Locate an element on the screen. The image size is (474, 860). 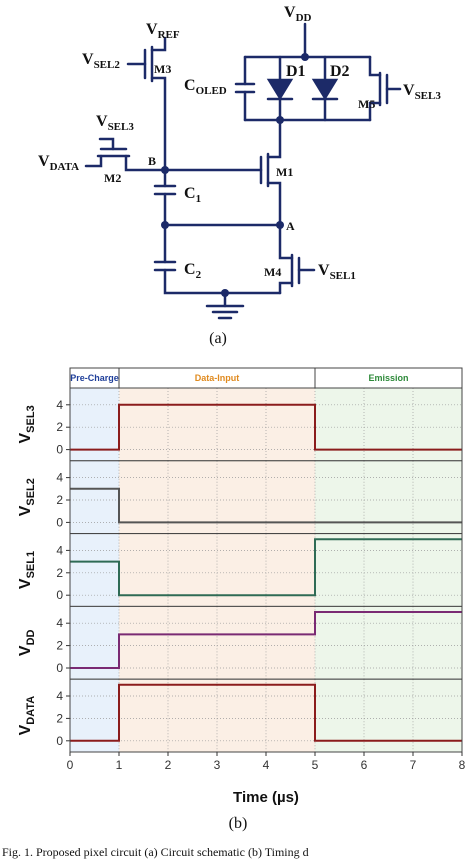
label-sub: 2 is located at coordinates (199, 275).